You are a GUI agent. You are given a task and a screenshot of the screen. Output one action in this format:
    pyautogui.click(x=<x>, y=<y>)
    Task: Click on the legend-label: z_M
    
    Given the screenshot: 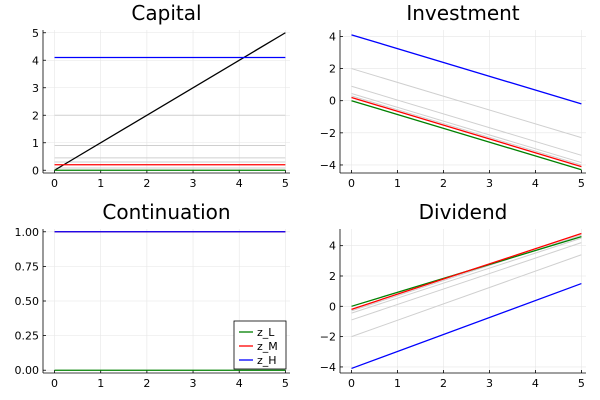 What is the action you would take?
    pyautogui.click(x=267, y=346)
    